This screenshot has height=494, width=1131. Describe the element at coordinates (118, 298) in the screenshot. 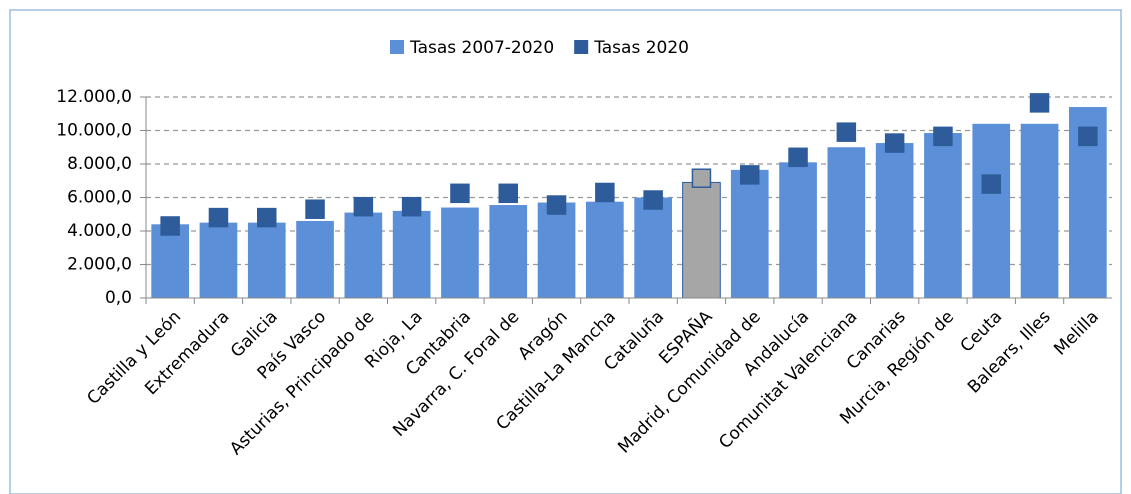

I see `y-tick-label: 0,0` at that location.